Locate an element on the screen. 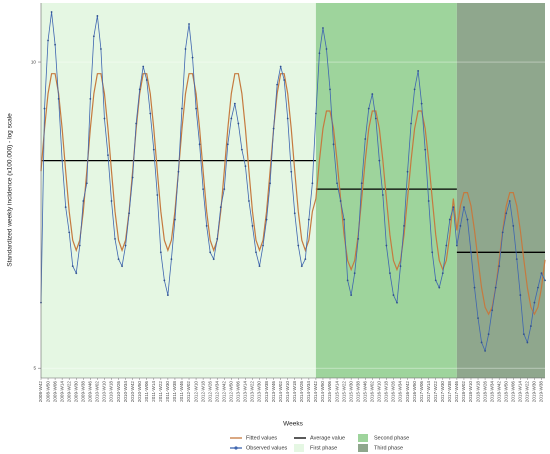 The height and width of the screenshot is (454, 550). x-tick-label: 2014-W02 is located at coordinates (280, 392).